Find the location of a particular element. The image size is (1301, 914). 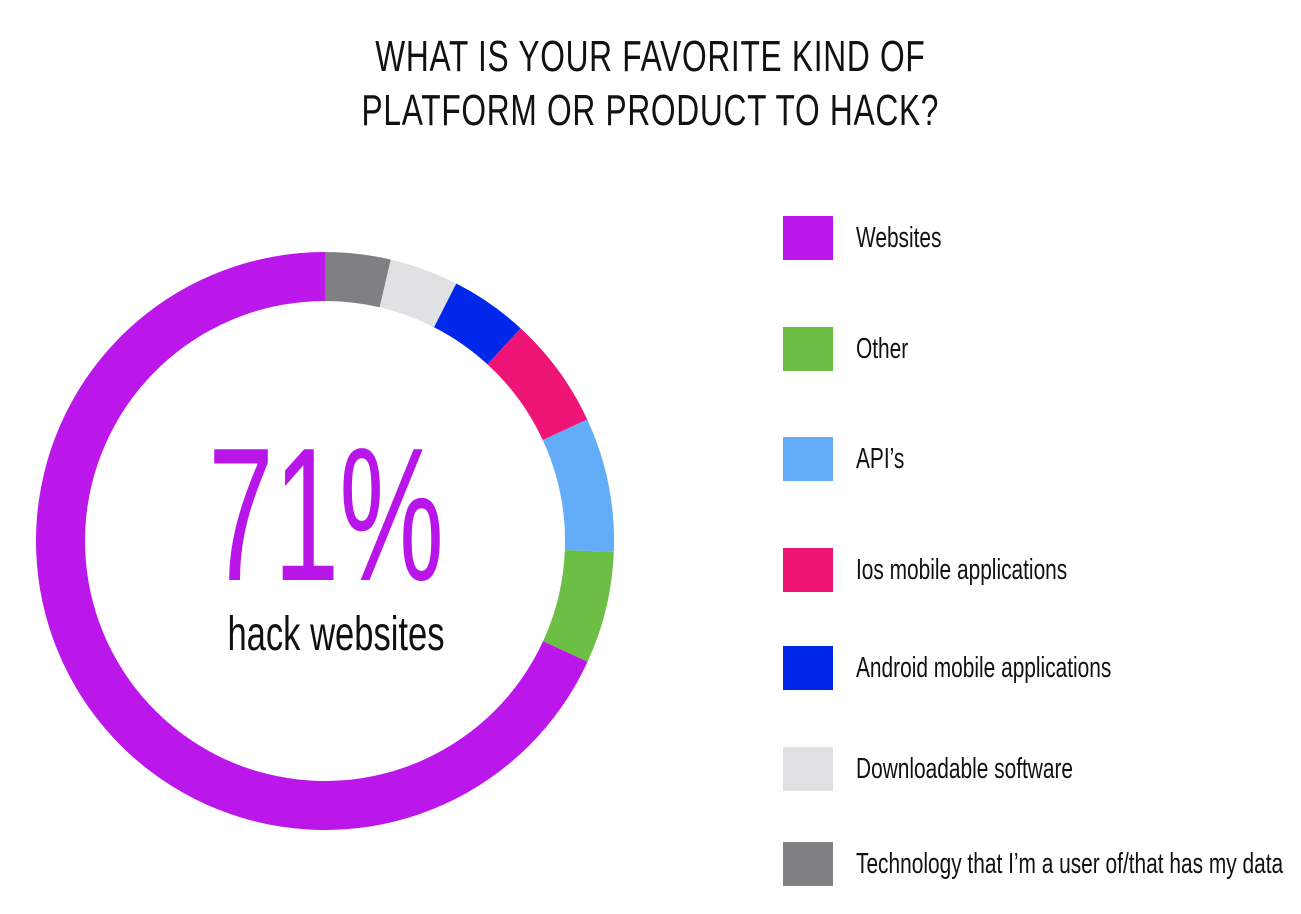

legend-item-websites: Websites is located at coordinates (1042, 238).